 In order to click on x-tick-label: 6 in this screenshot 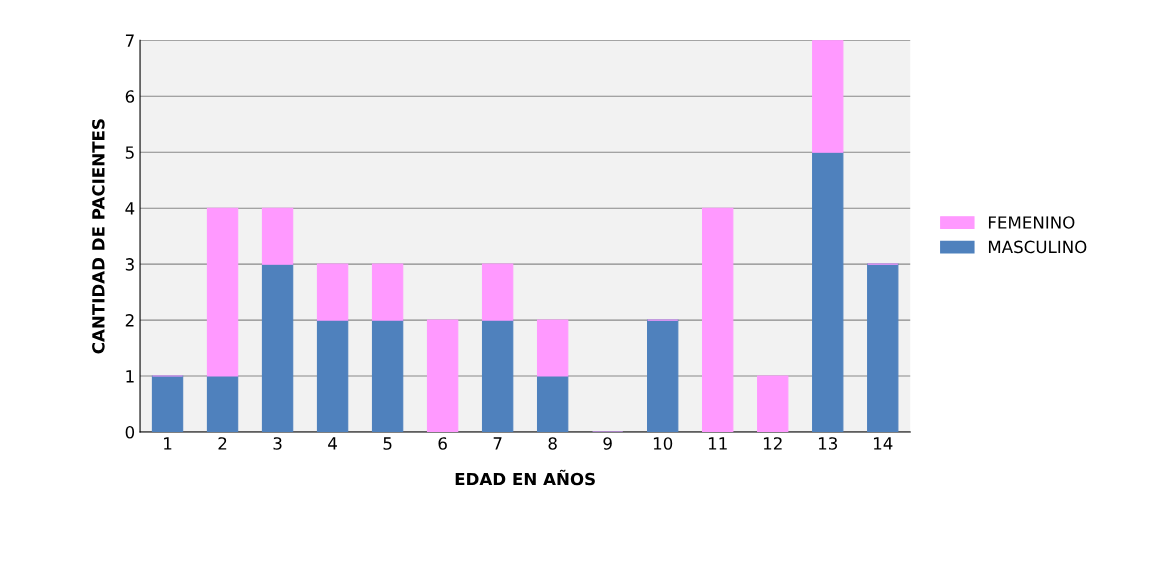, I will do `click(442, 443)`.